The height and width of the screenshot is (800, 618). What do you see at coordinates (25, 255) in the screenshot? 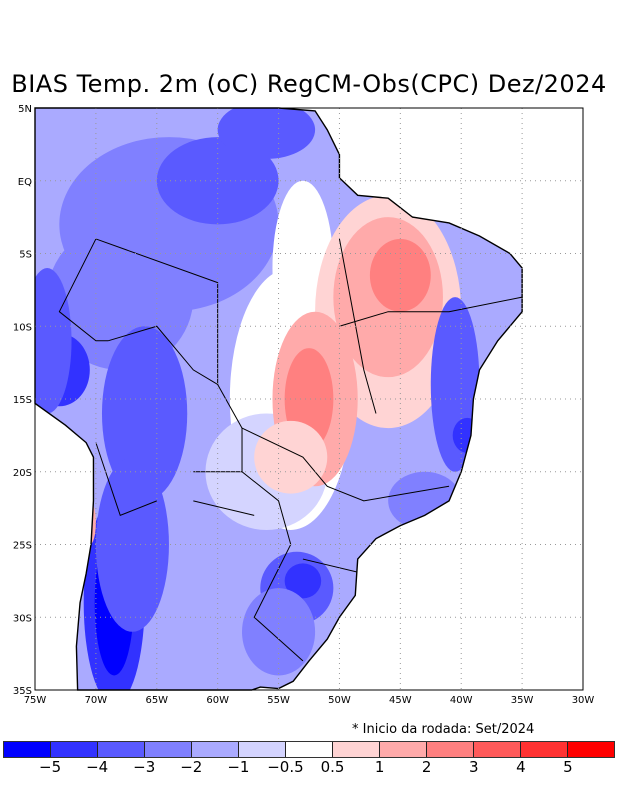
I see `lat-tick-label: 5S` at bounding box center [25, 255].